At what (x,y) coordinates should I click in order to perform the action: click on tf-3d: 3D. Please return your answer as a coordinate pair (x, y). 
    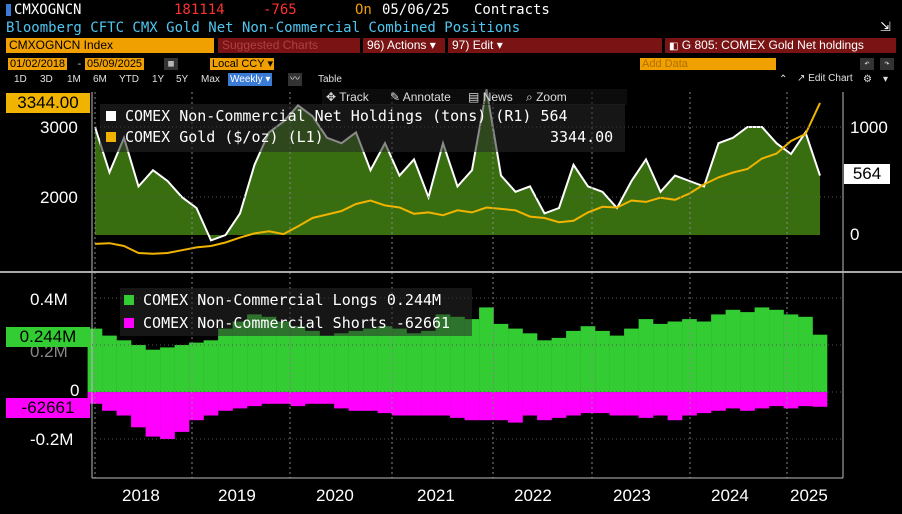
    Looking at the image, I should click on (46, 79).